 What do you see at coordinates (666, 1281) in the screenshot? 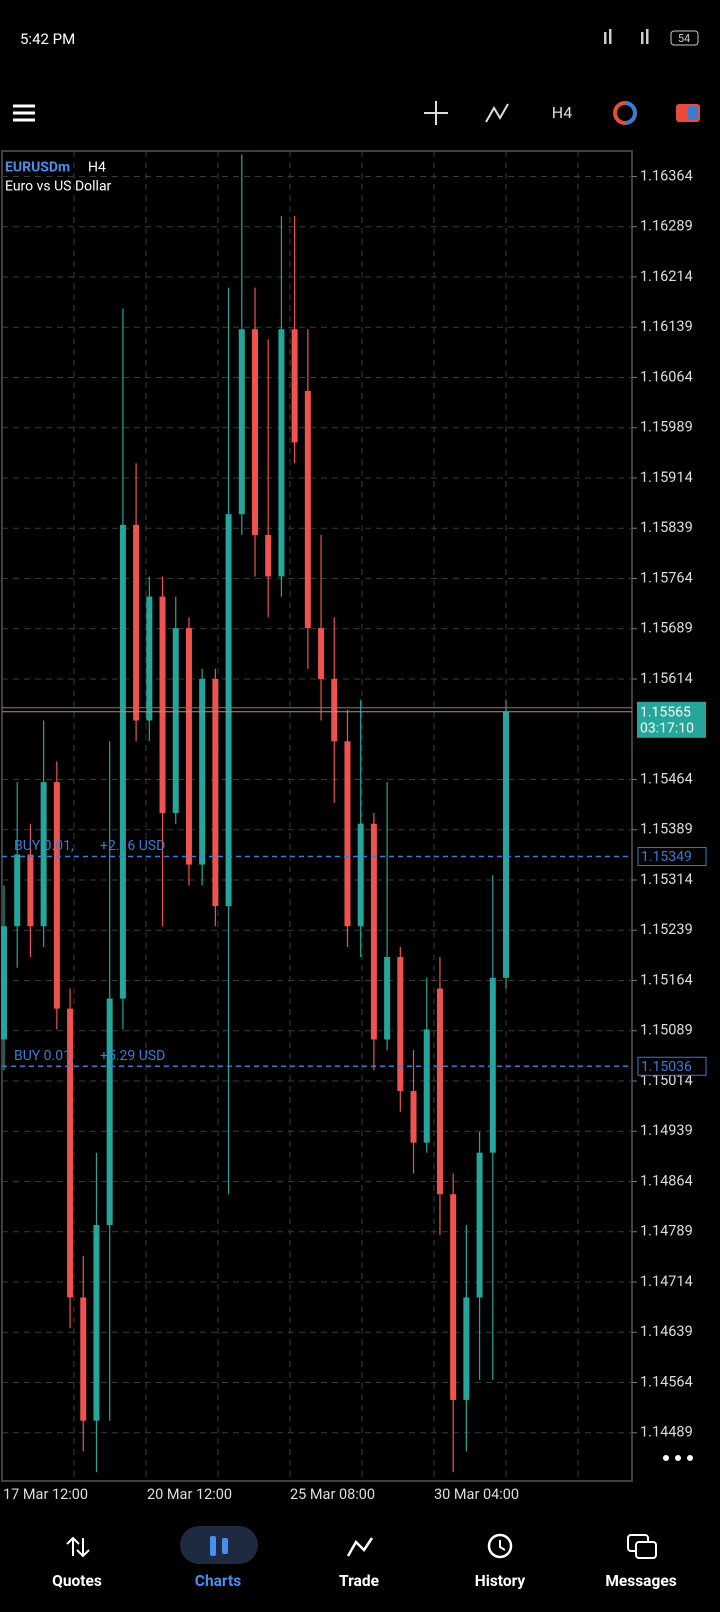
I see `y-tick-label: 1.14714` at bounding box center [666, 1281].